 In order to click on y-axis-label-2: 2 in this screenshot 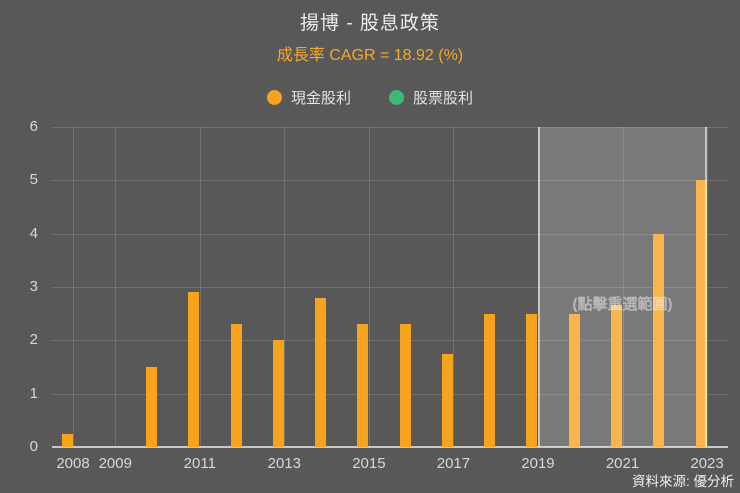, I will do `click(33, 340)`.